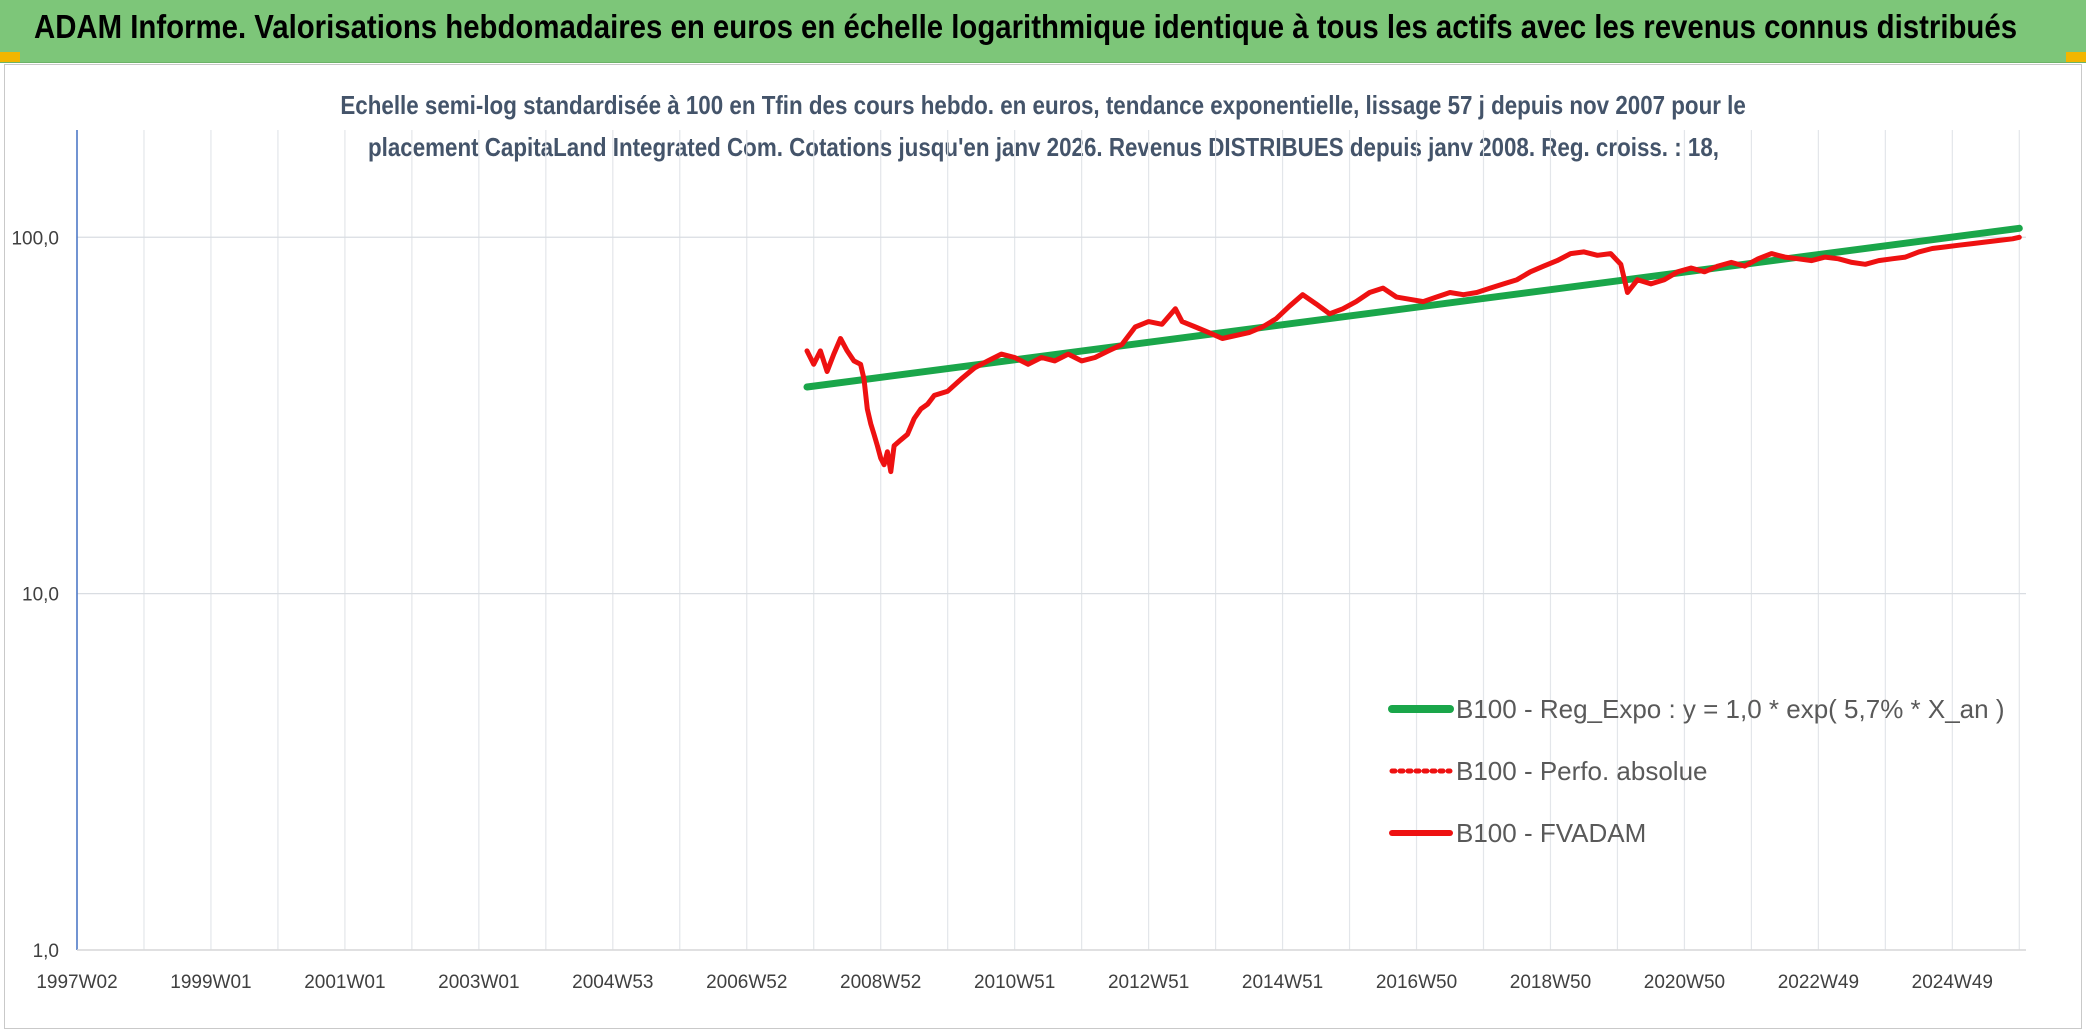 This screenshot has width=2086, height=1033. I want to click on x-tick-label: 2004W53, so click(612, 982).